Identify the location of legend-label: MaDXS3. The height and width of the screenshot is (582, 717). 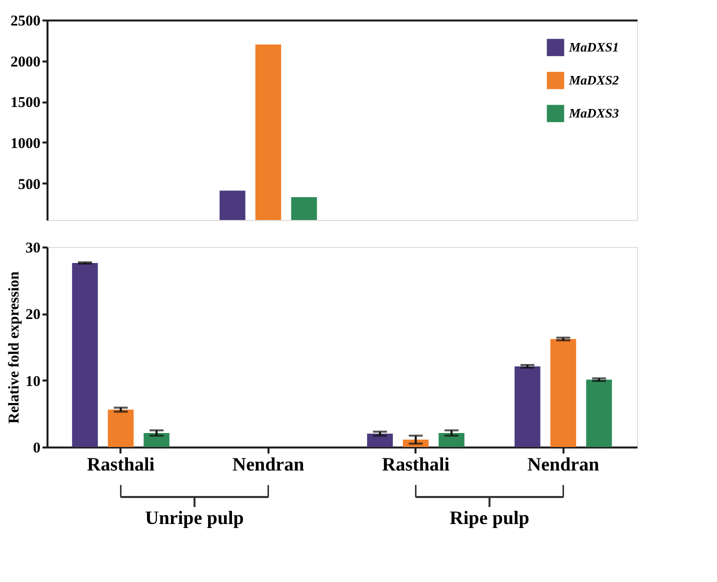
(594, 113).